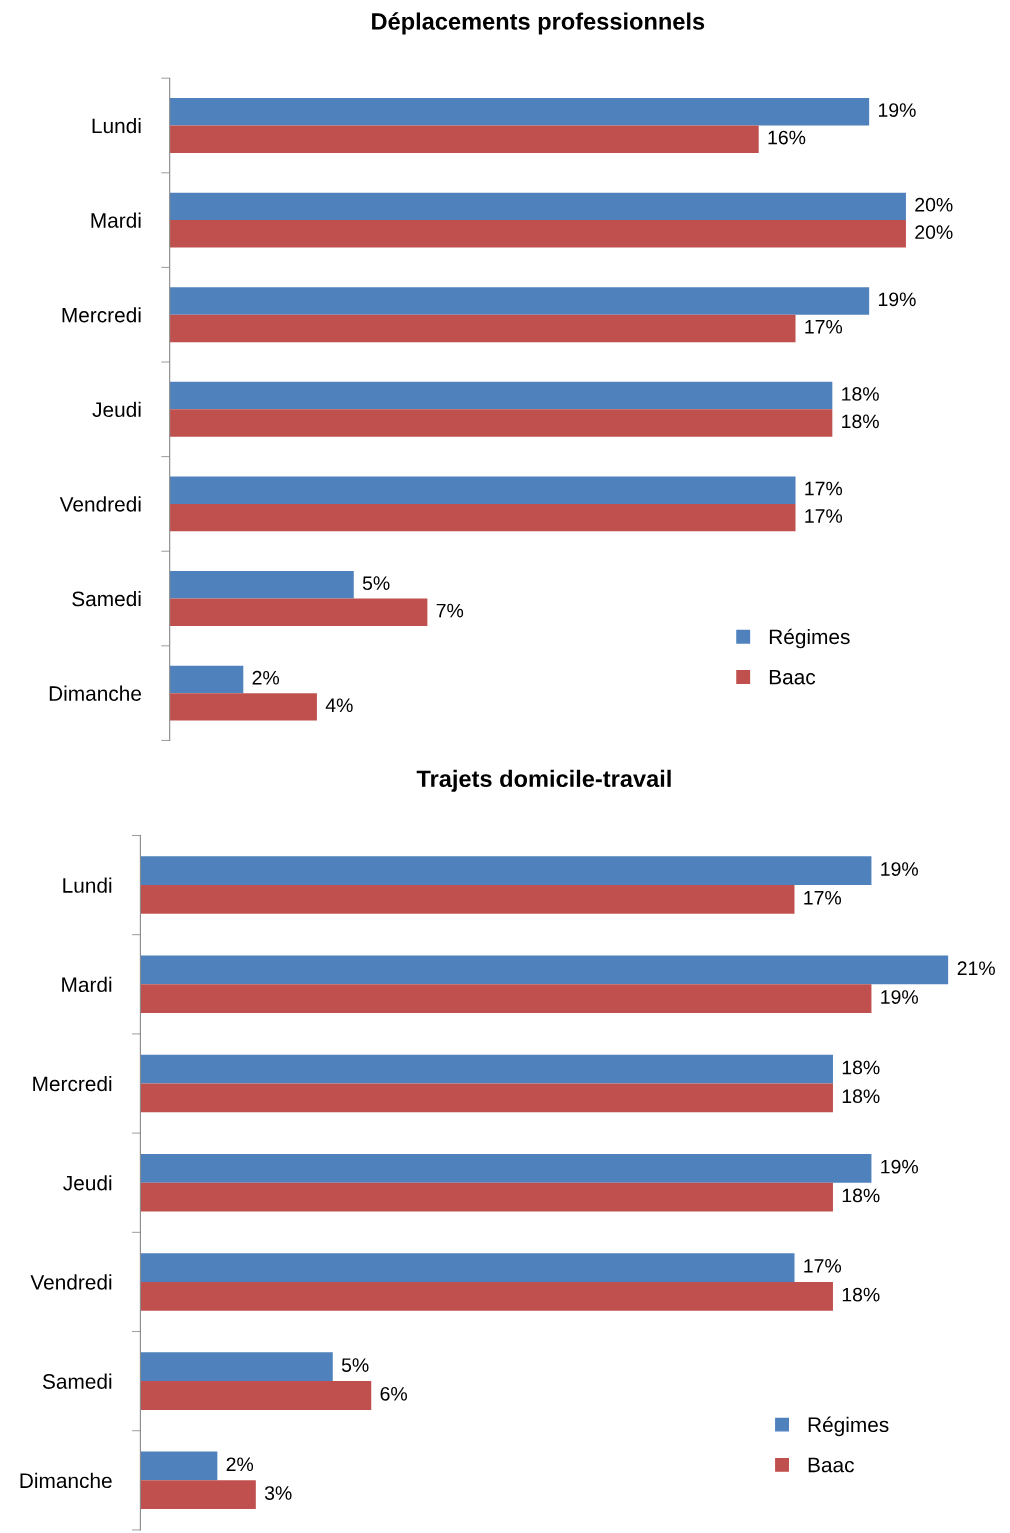  I want to click on chart-title: Déplacements professionnels, so click(538, 23).